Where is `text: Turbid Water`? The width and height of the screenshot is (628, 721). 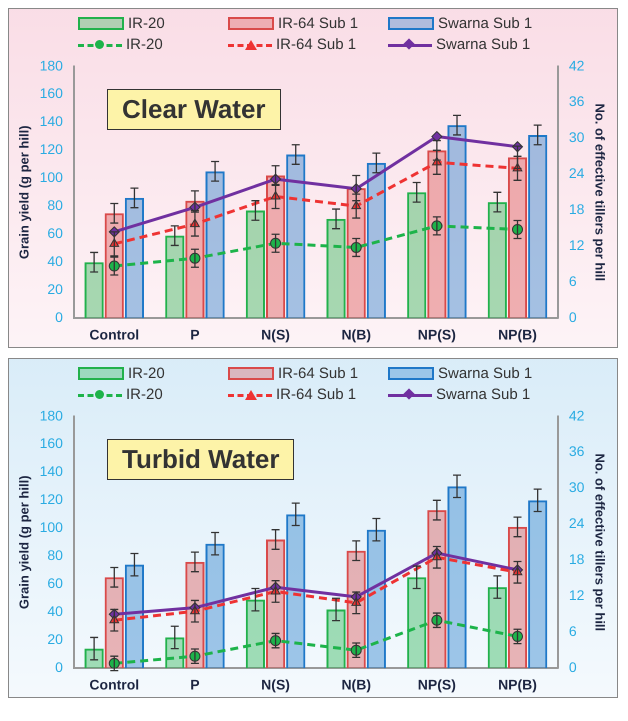
text: Turbid Water is located at coordinates (200, 459).